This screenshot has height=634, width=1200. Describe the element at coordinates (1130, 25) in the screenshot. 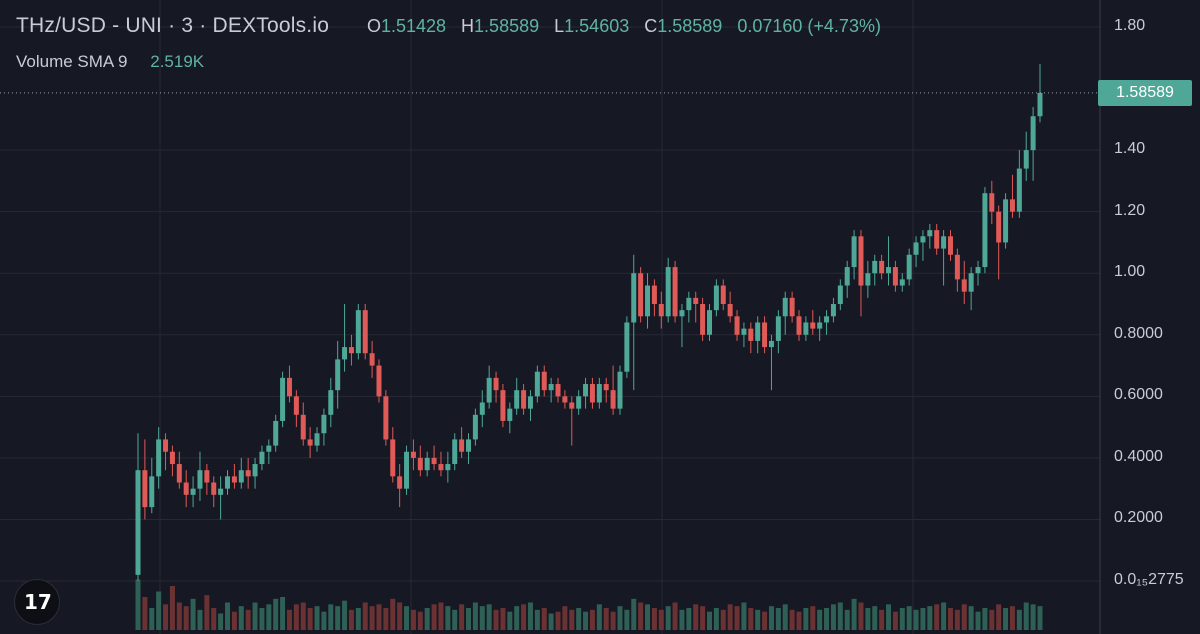

I see `y-tick-label: 1.80` at that location.